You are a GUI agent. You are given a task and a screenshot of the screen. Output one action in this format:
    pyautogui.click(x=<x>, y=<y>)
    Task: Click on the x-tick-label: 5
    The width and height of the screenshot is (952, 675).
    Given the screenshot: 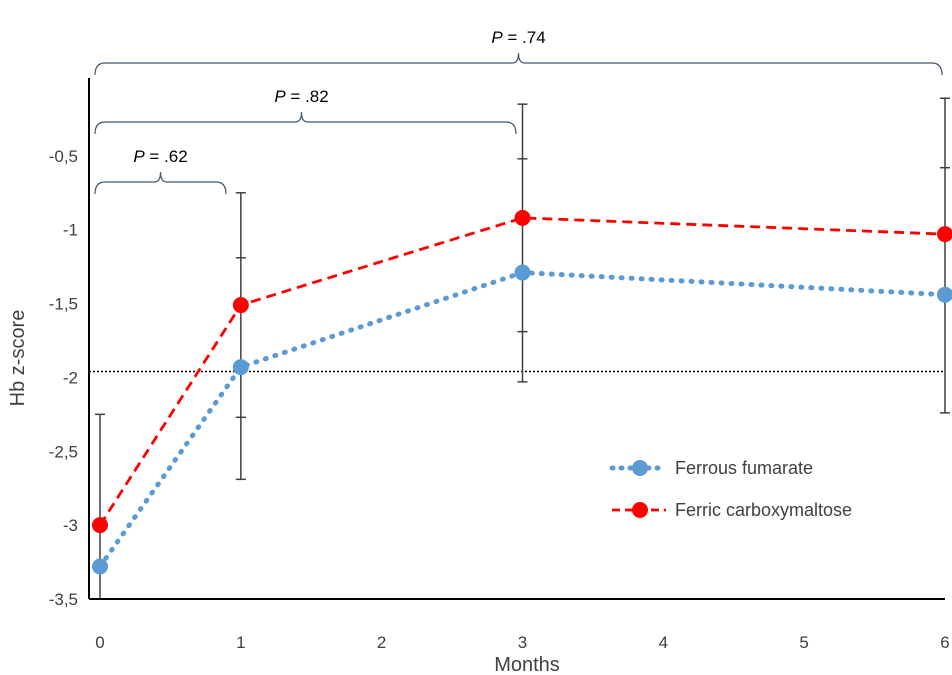 What is the action you would take?
    pyautogui.click(x=803, y=642)
    